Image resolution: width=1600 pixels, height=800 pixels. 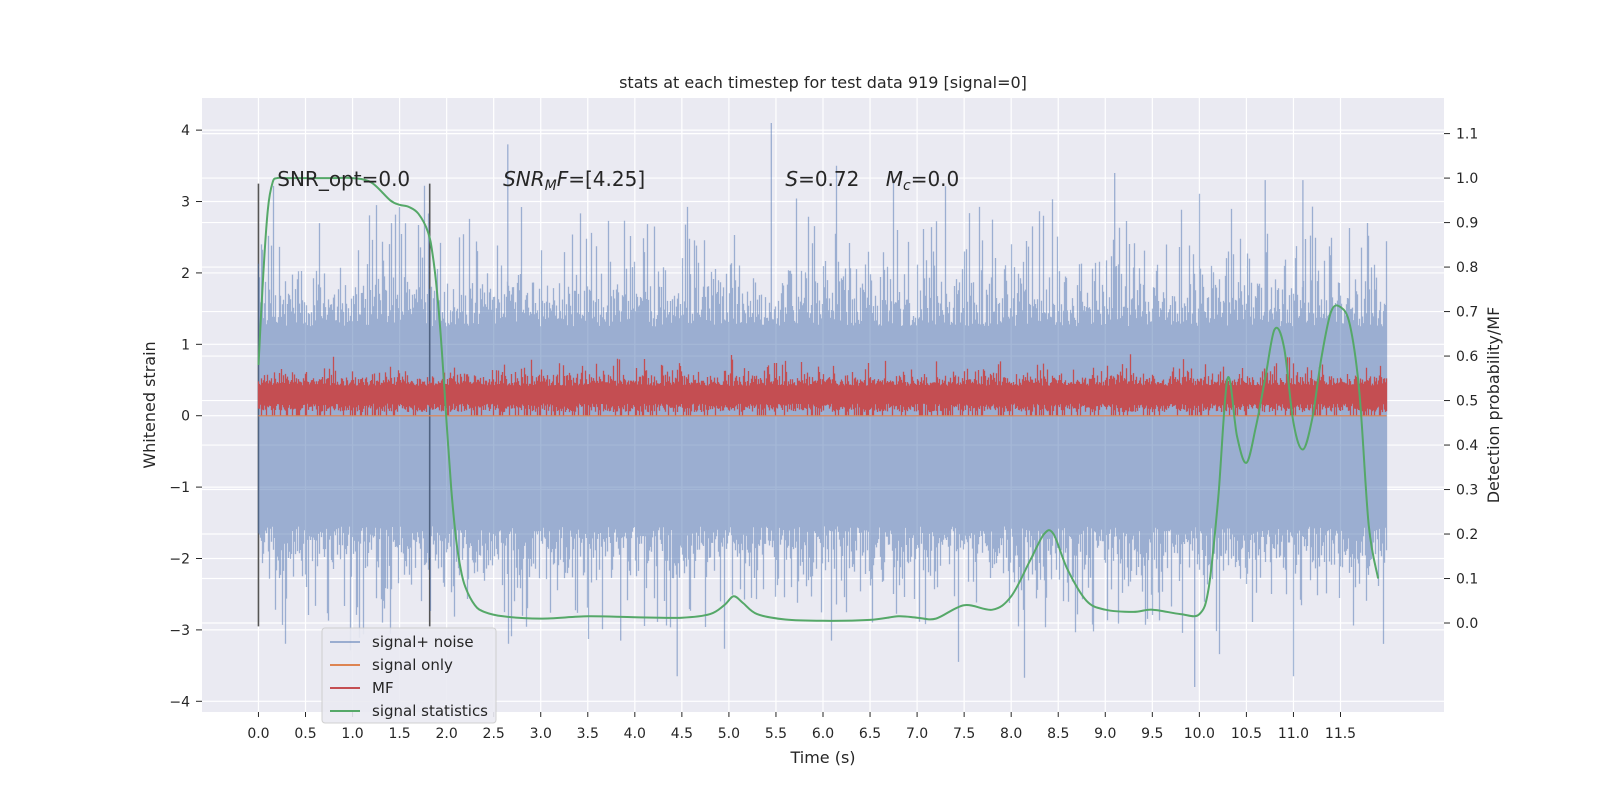 I want to click on annotation-snr-mf: SNRMF=[4.25], so click(x=574, y=180).